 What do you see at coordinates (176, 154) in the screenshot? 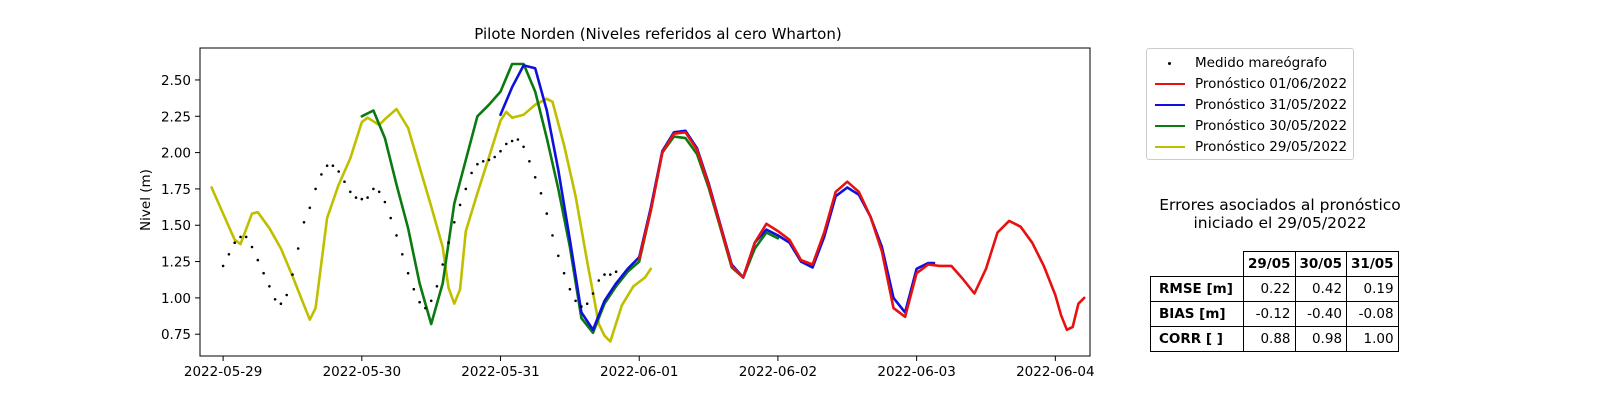
I see `y-tick-label: 2.00` at bounding box center [176, 154].